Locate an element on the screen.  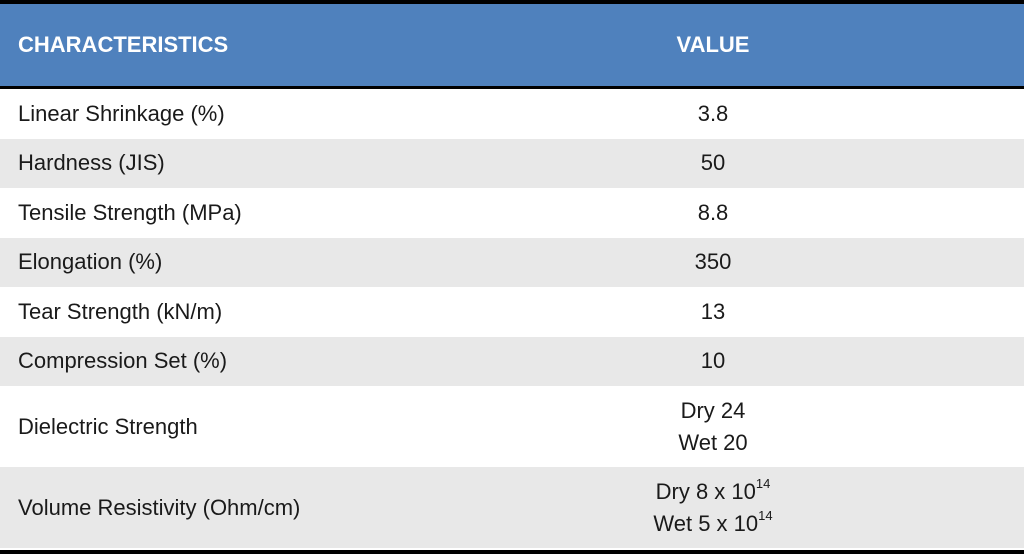
value-base: Dry 8 x 10 is located at coordinates (705, 491).